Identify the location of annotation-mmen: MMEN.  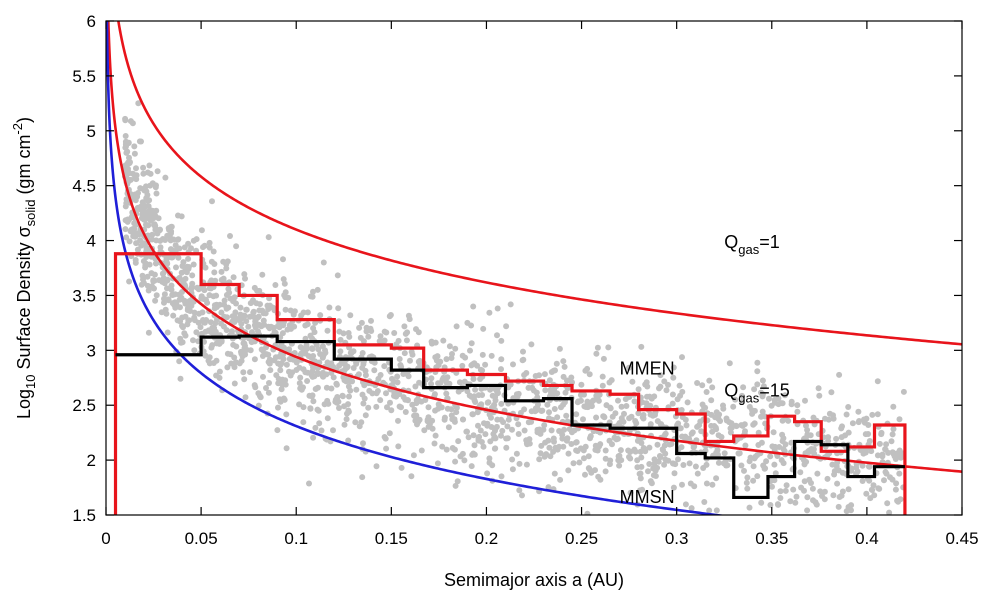
(647, 368).